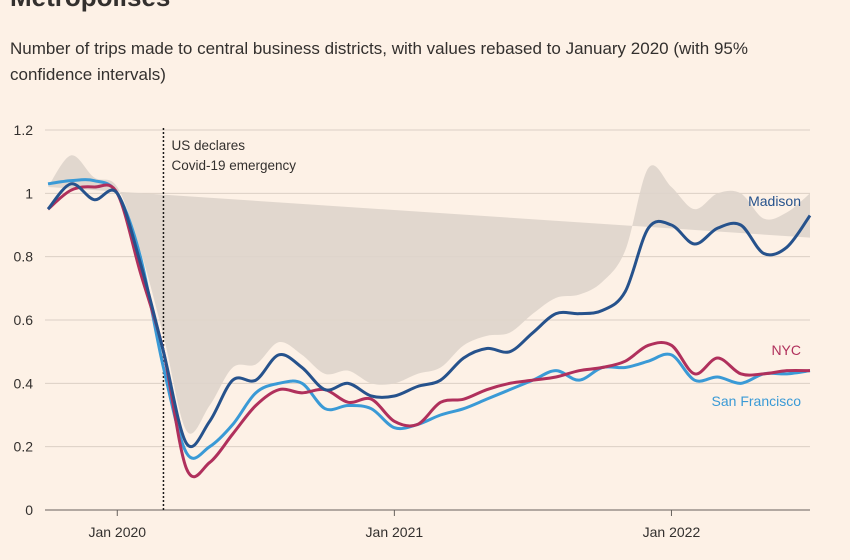 Image resolution: width=850 pixels, height=560 pixels. Describe the element at coordinates (774, 201) in the screenshot. I see `series-label: Madison` at that location.